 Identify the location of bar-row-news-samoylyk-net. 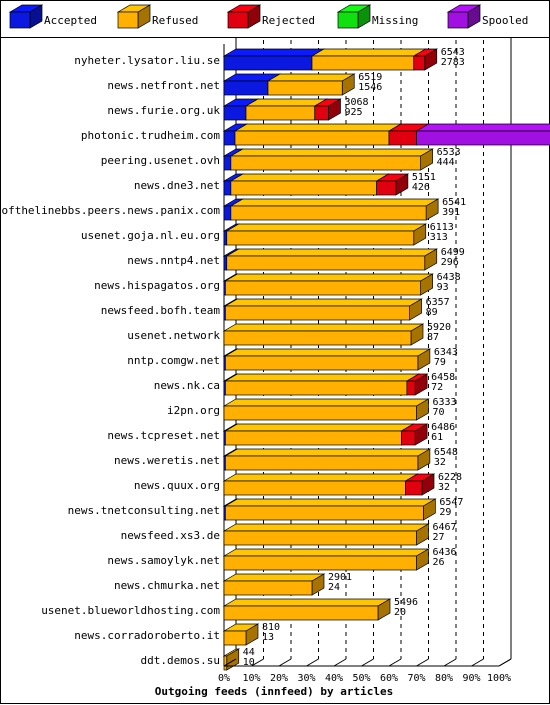
(326, 559).